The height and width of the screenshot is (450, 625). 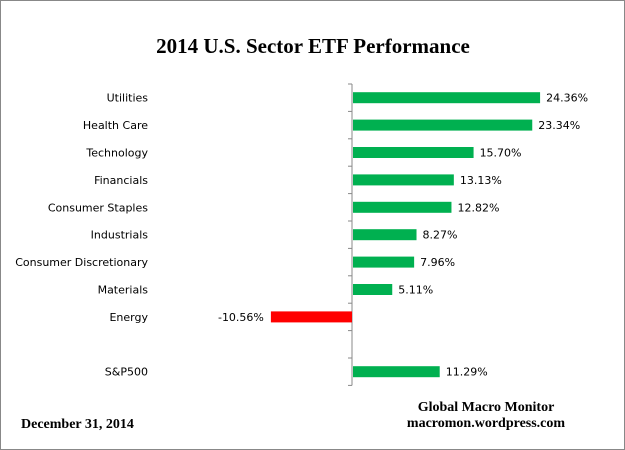 I want to click on source-url: macromon.wordpress.com, so click(x=486, y=423).